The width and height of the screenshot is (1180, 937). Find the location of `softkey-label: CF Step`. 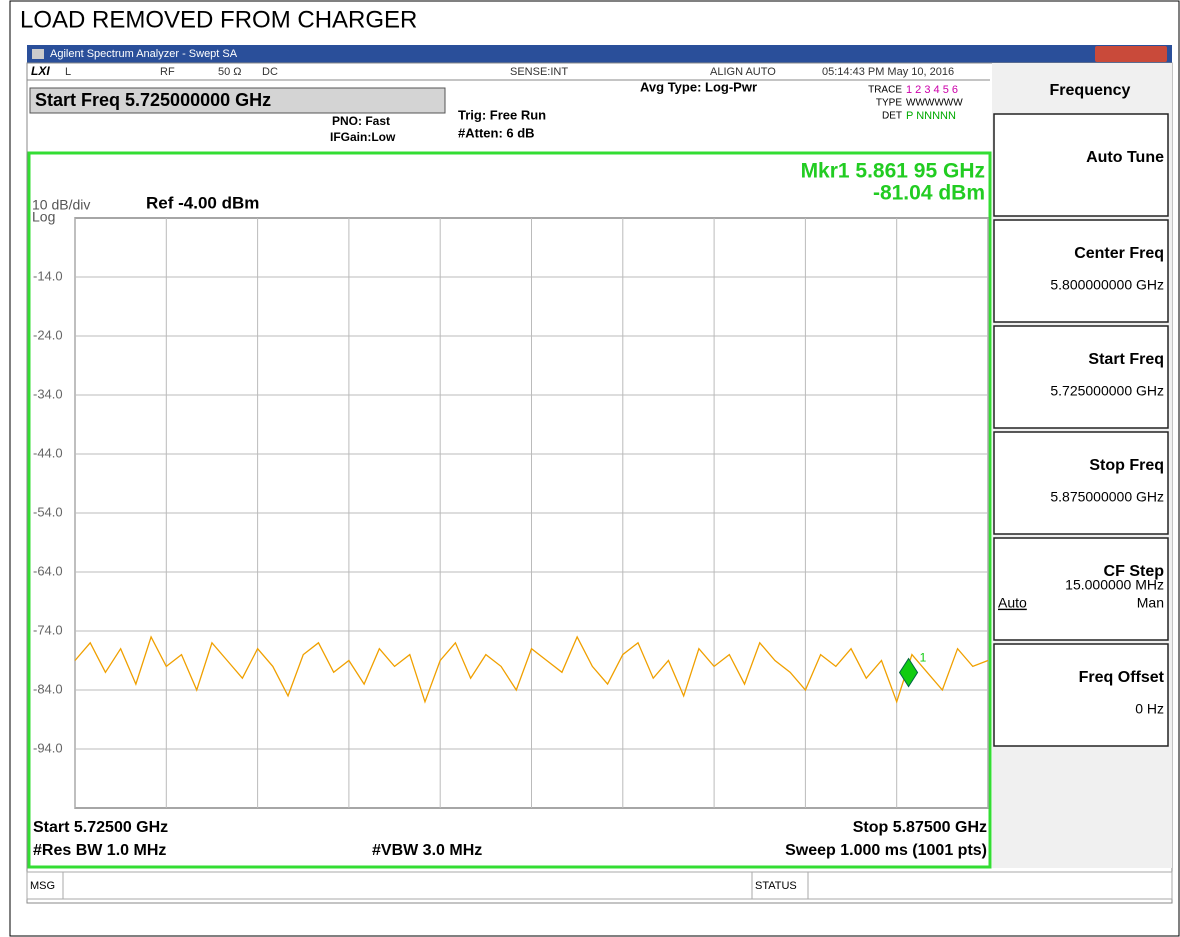

softkey-label: CF Step is located at coordinates (1134, 571).